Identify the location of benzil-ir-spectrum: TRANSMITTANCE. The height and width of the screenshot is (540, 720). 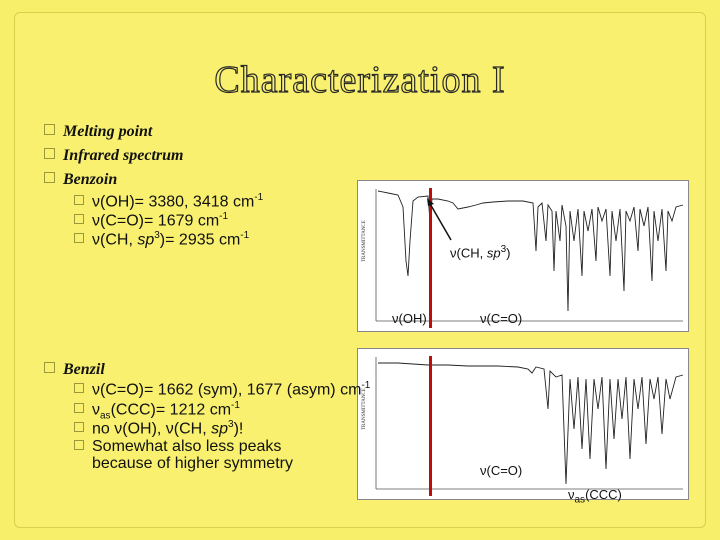
(523, 424).